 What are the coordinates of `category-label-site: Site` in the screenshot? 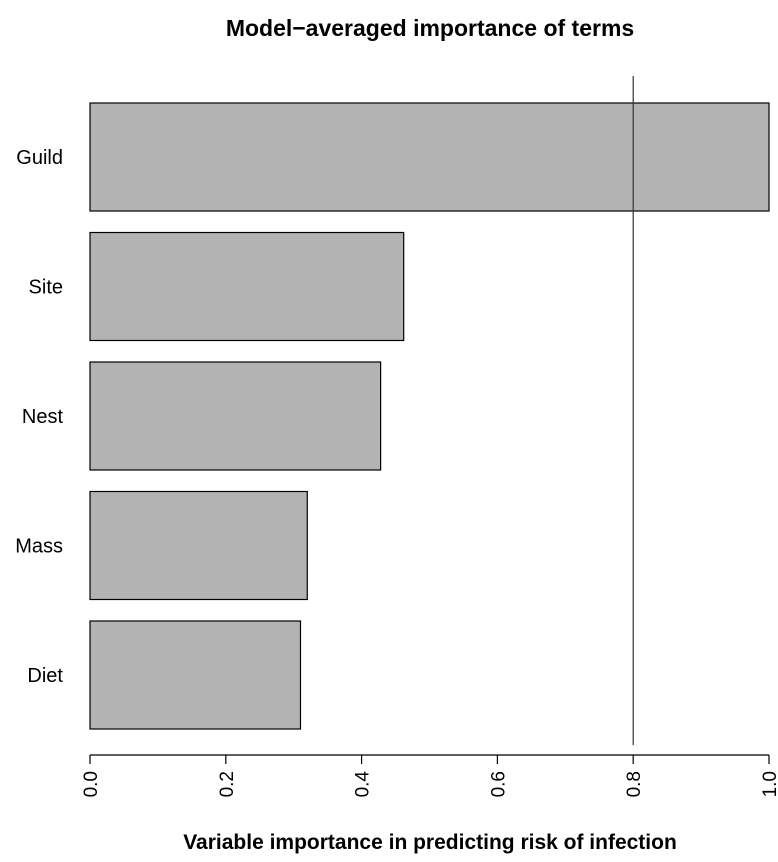 It's located at (46, 288).